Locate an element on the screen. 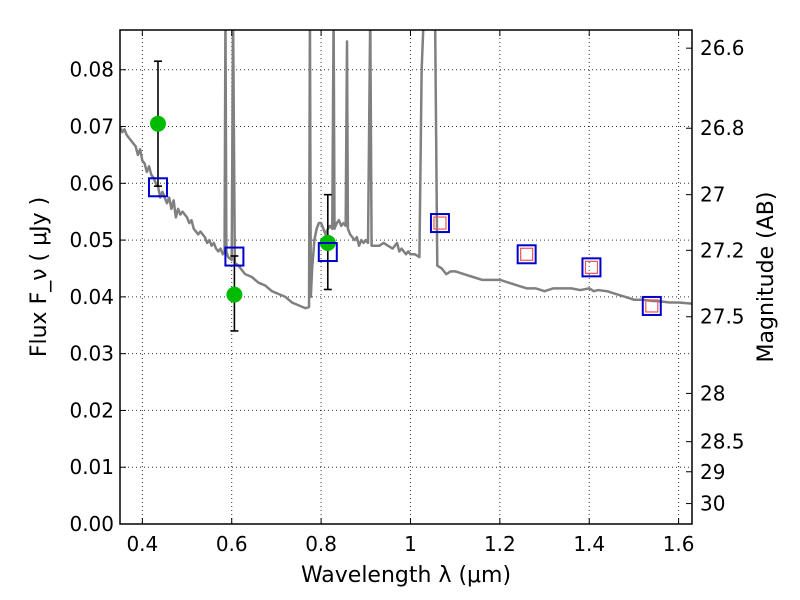 This screenshot has height=600, width=800. magnitude-tick-label: 27.2 is located at coordinates (722, 250).